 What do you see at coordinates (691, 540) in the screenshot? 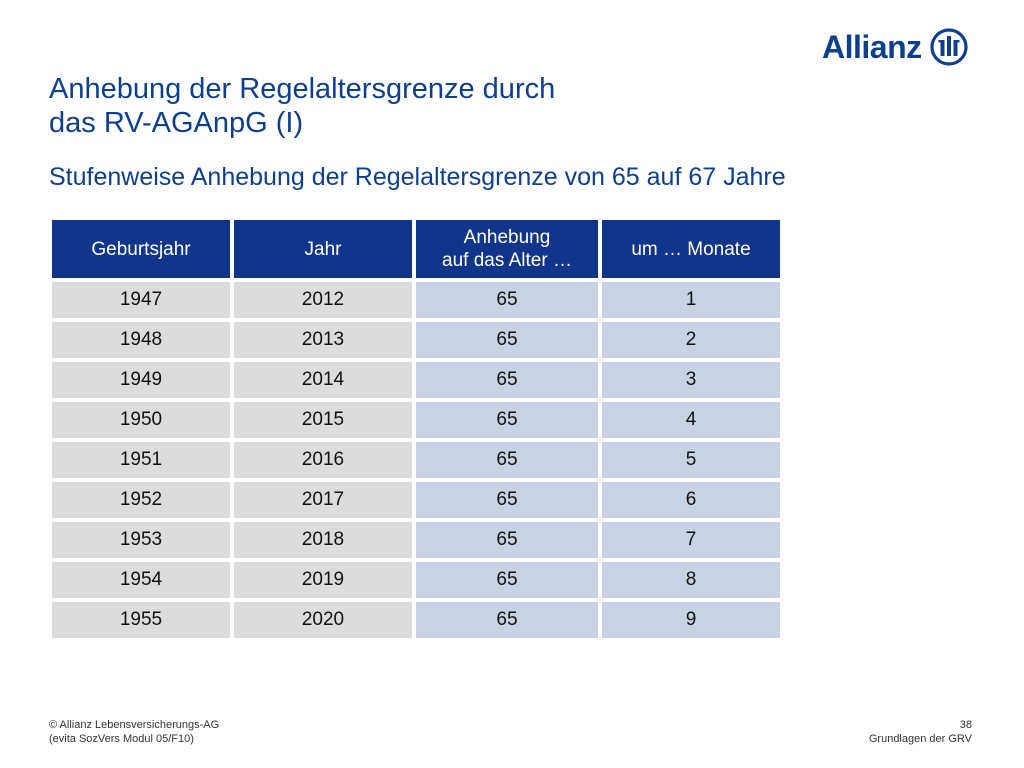
I see `cell-months: 7` at bounding box center [691, 540].